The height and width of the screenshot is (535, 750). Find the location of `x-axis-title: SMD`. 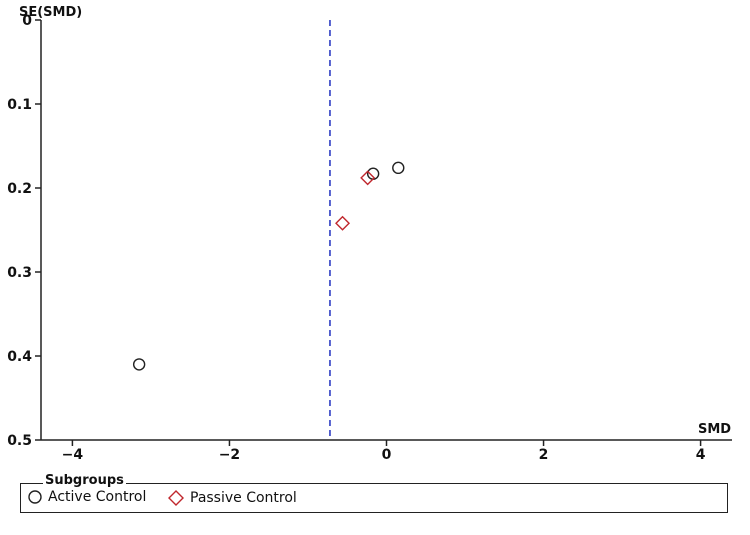

x-axis-title: SMD is located at coordinates (714, 429).